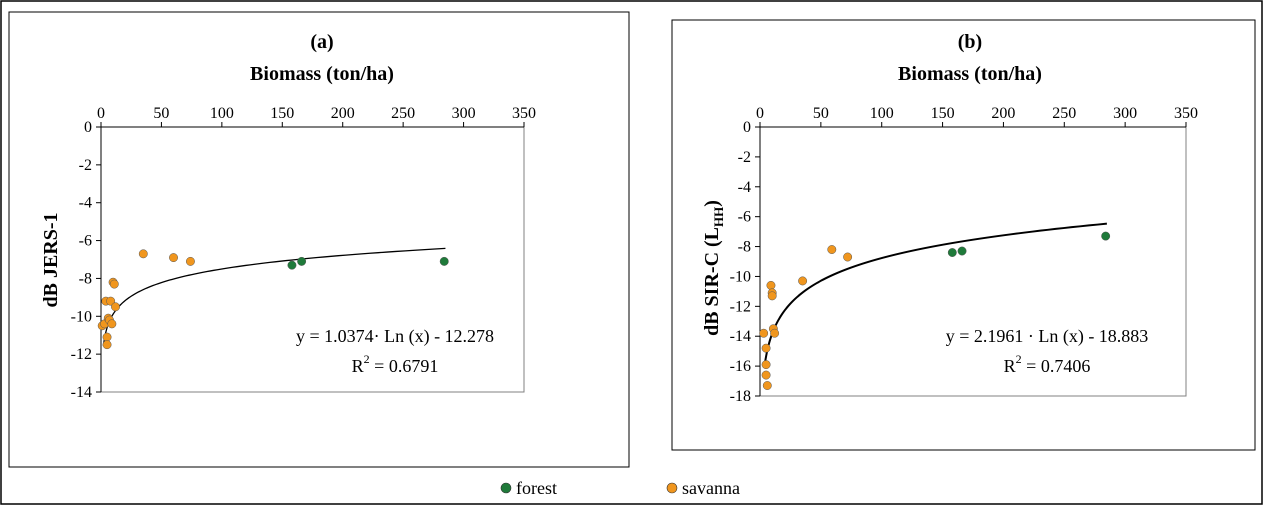 Image resolution: width=1263 pixels, height=505 pixels. I want to click on legend-label-forest: forest, so click(536, 488).